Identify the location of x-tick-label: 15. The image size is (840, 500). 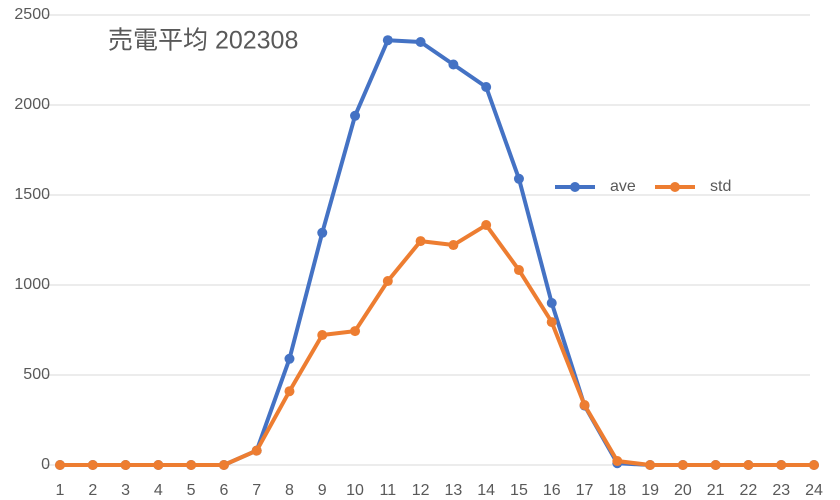
(519, 490).